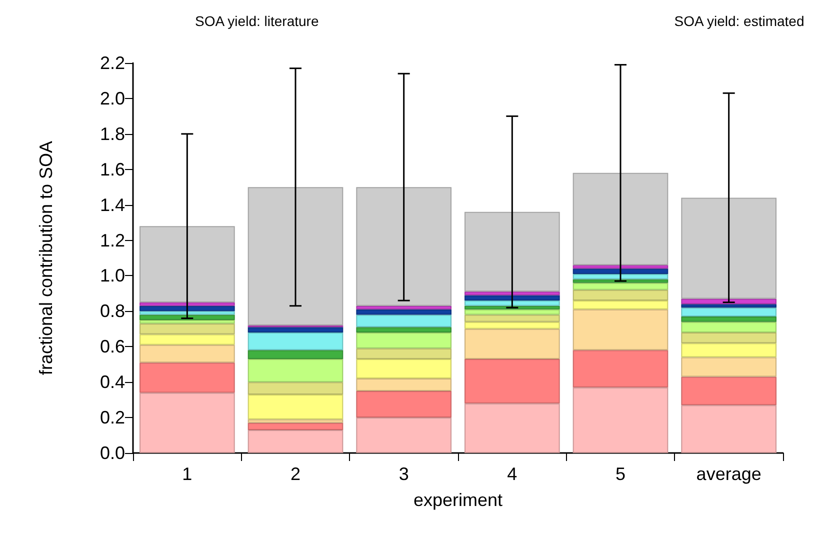 This screenshot has height=539, width=813. Describe the element at coordinates (187, 474) in the screenshot. I see `x-tick-label: 1` at that location.